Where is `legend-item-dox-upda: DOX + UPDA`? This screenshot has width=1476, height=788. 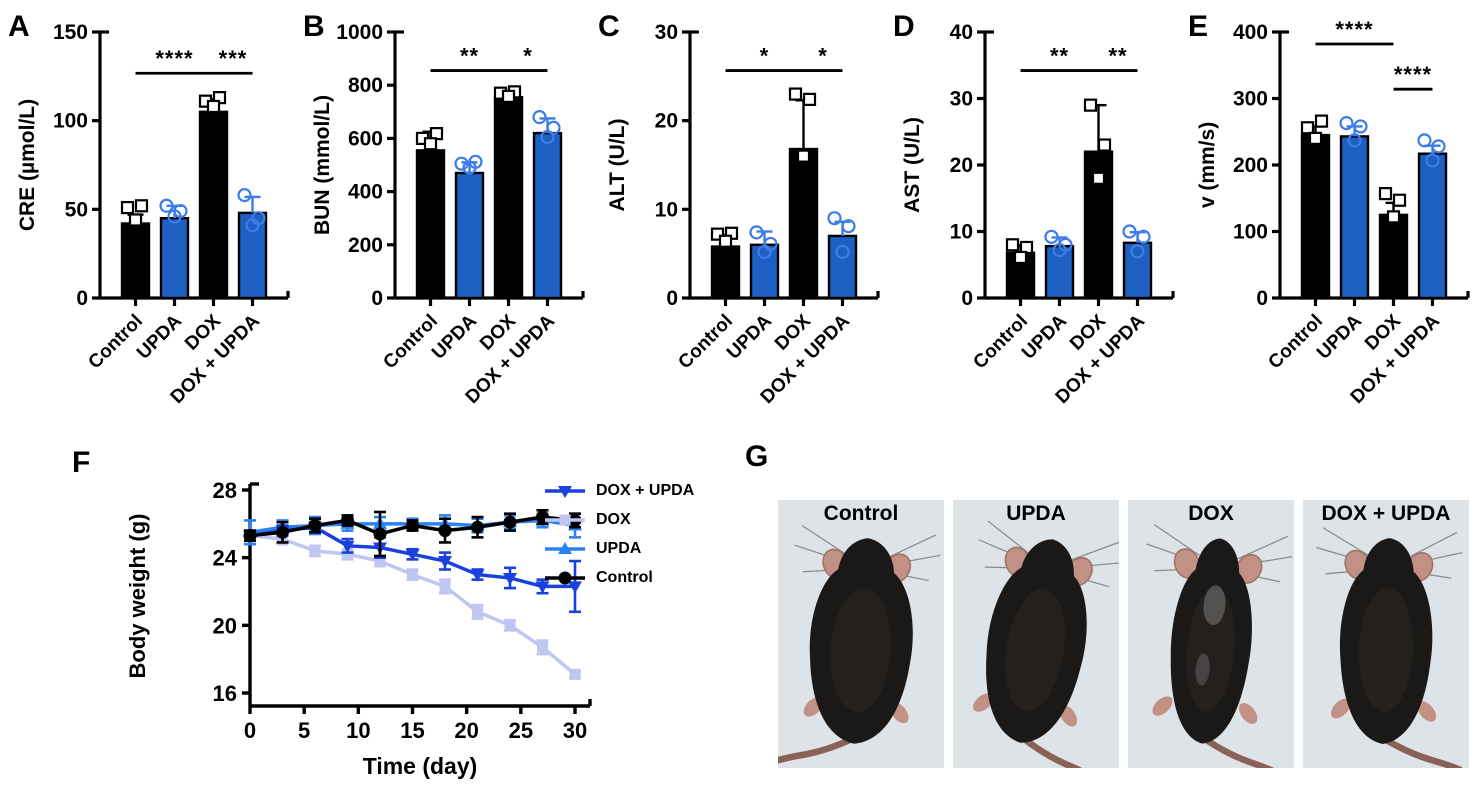
legend-item-dox-upda: DOX + UPDA is located at coordinates (644, 490).